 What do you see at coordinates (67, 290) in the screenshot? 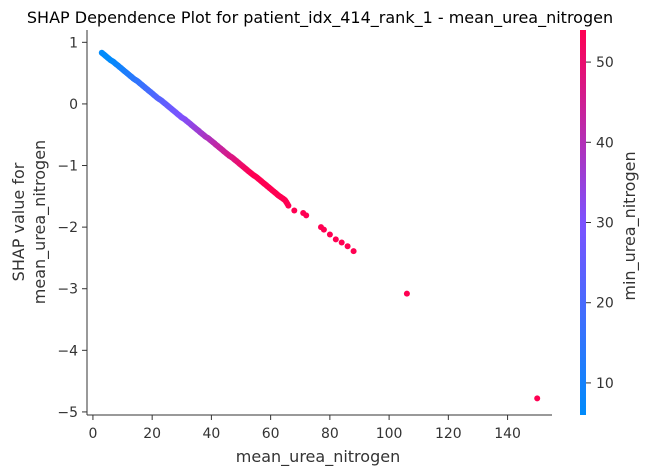
I see `y-tick-label: −3` at bounding box center [67, 290].